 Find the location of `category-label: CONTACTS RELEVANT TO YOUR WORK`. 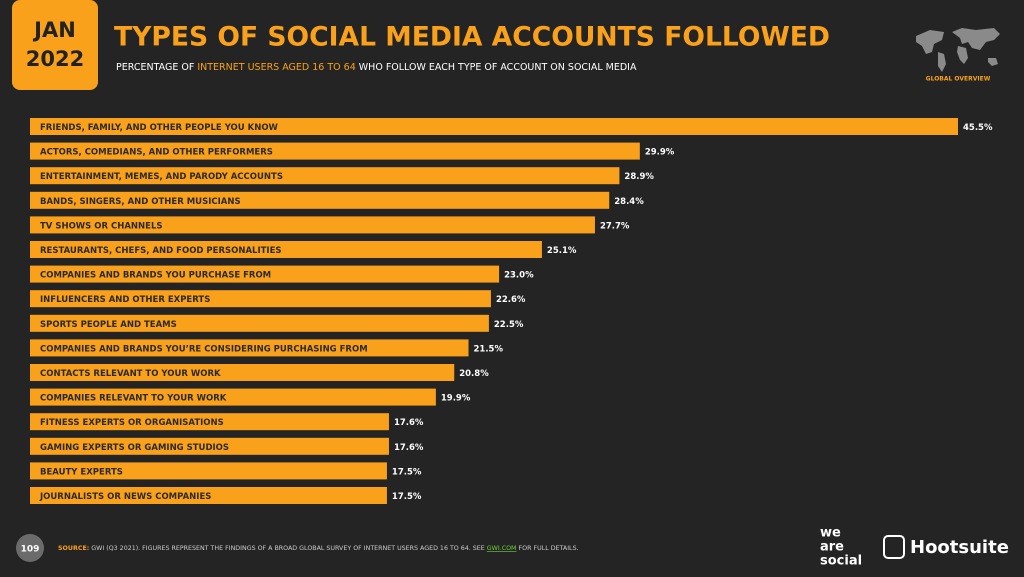

category-label: CONTACTS RELEVANT TO YOUR WORK is located at coordinates (130, 374).